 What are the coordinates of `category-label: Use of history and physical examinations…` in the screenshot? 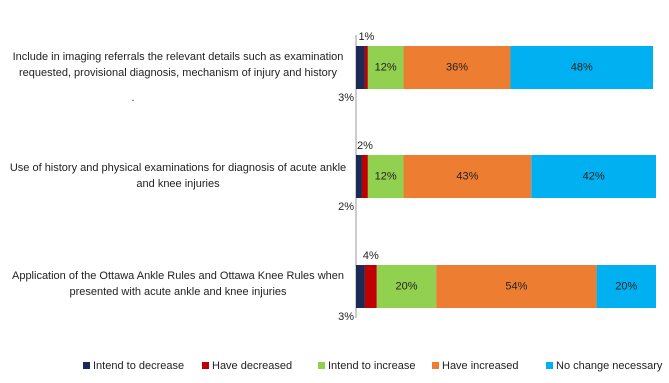 It's located at (178, 176).